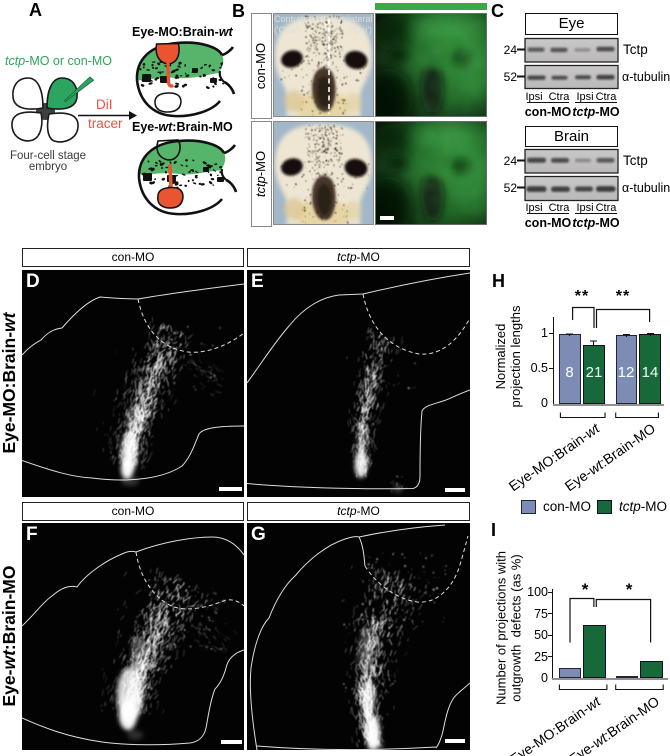  I want to click on svg-text: D, so click(33, 281).